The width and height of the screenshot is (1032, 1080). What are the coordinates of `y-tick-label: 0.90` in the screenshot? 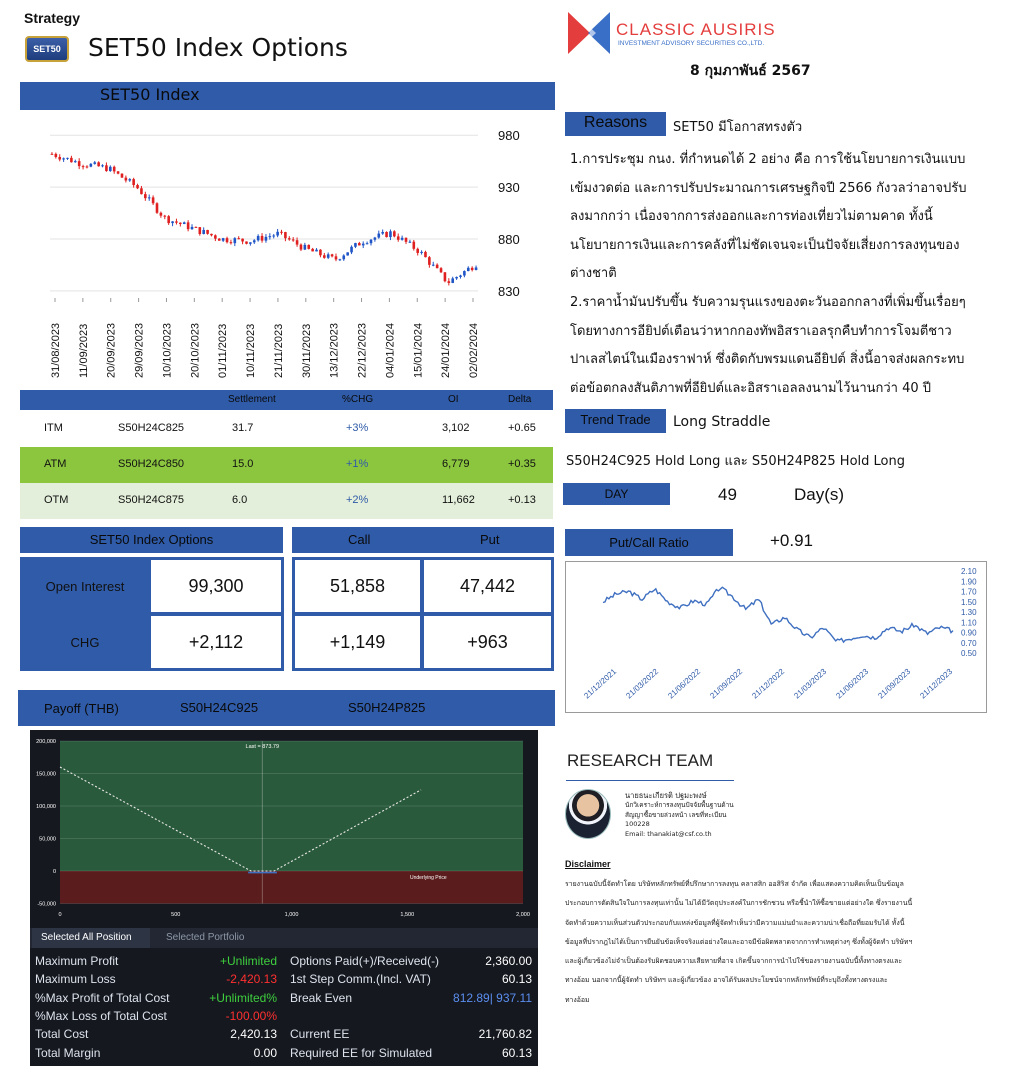 It's located at (969, 633).